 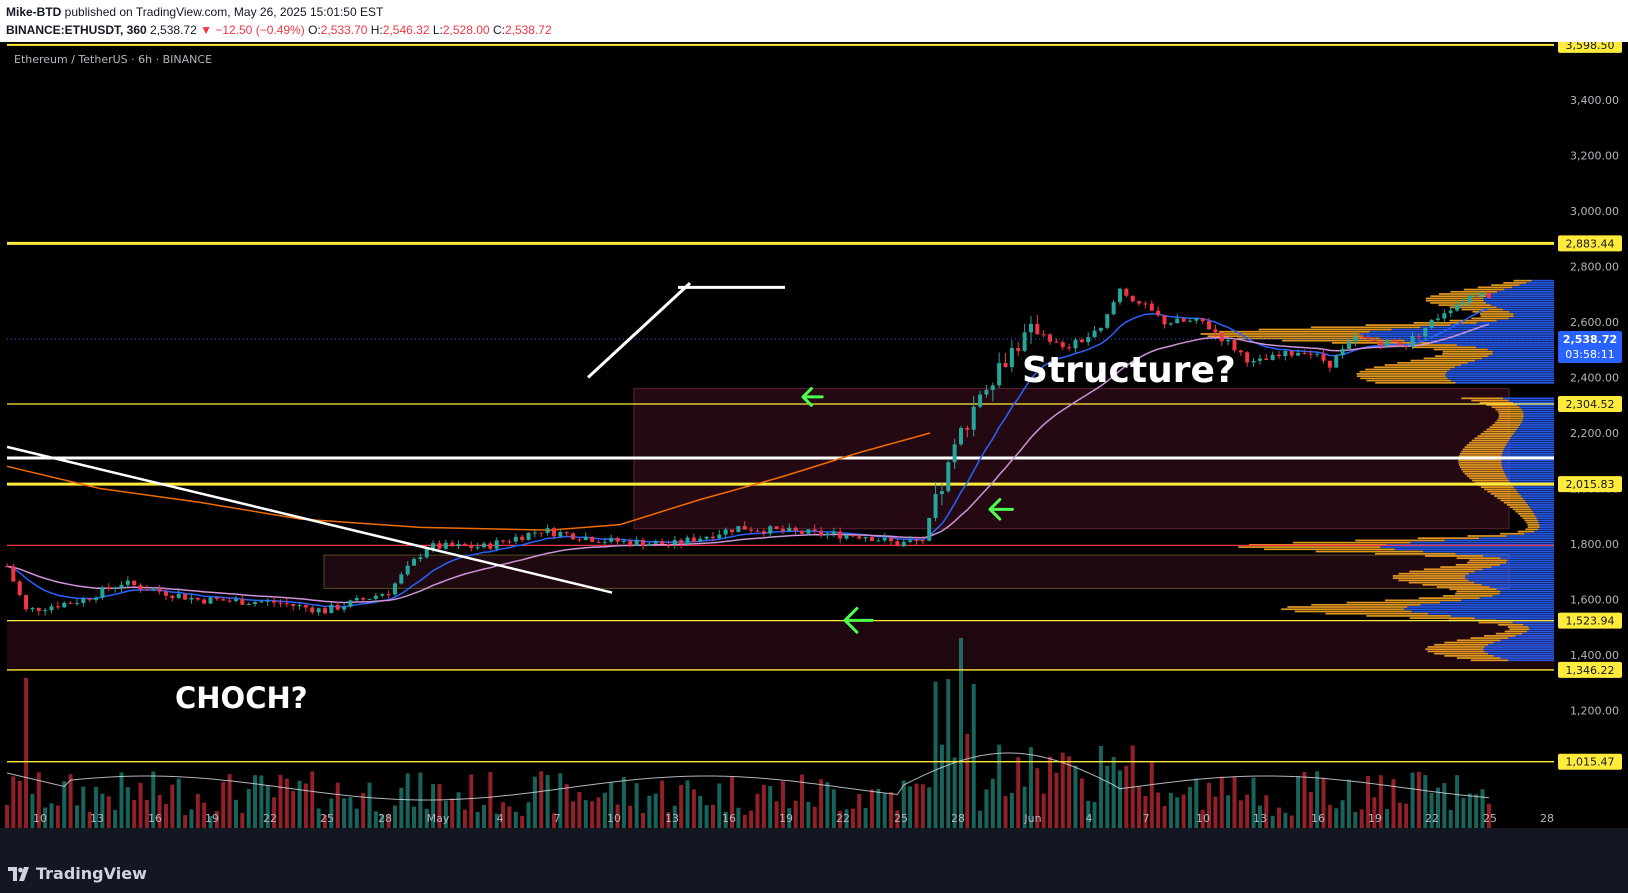 I want to click on trendline-down, so click(x=309, y=519).